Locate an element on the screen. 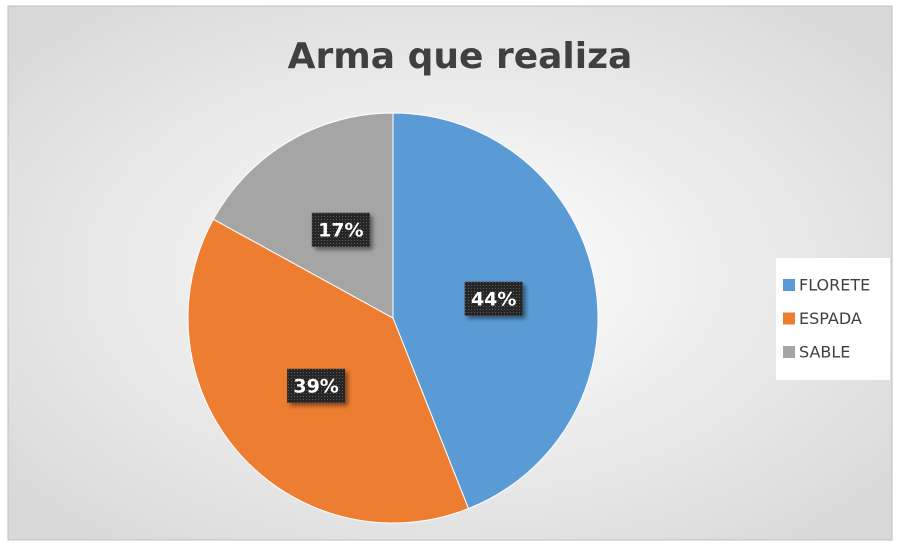  data-label: 39% is located at coordinates (315, 386).